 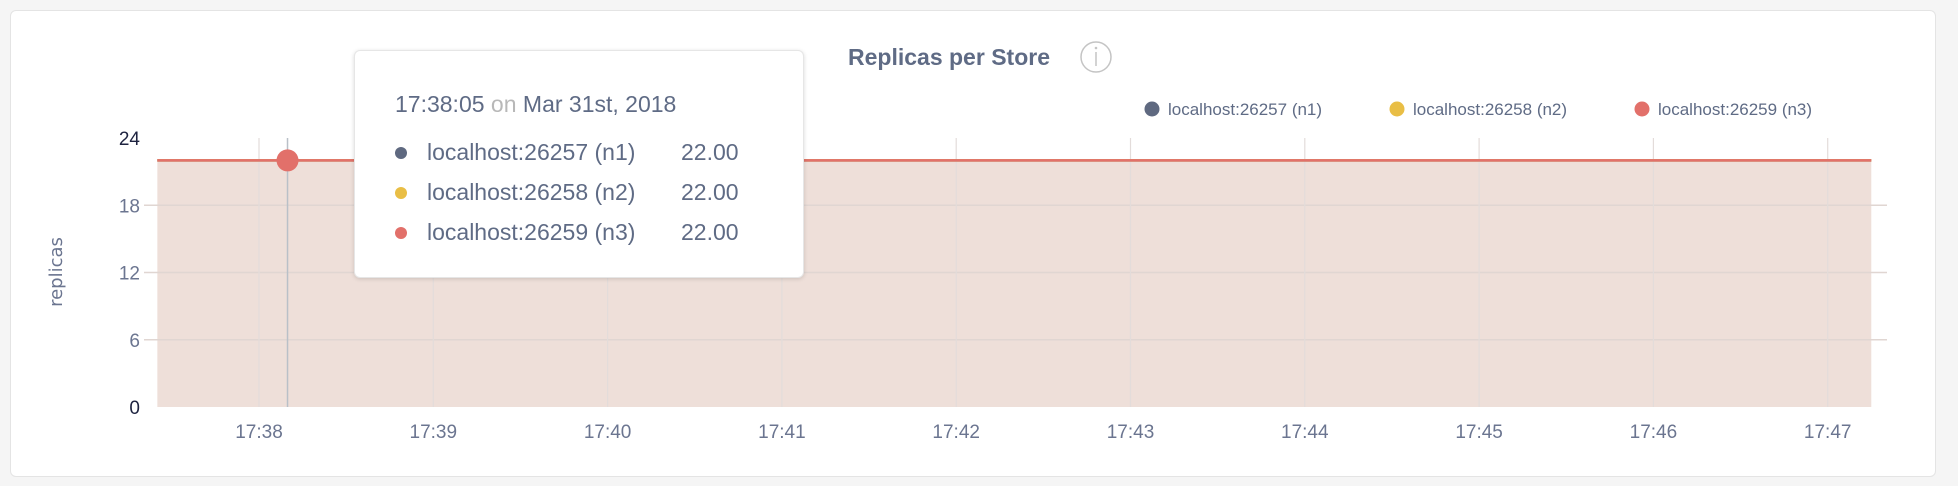 I want to click on x-tick-label: 17:41, so click(x=782, y=432).